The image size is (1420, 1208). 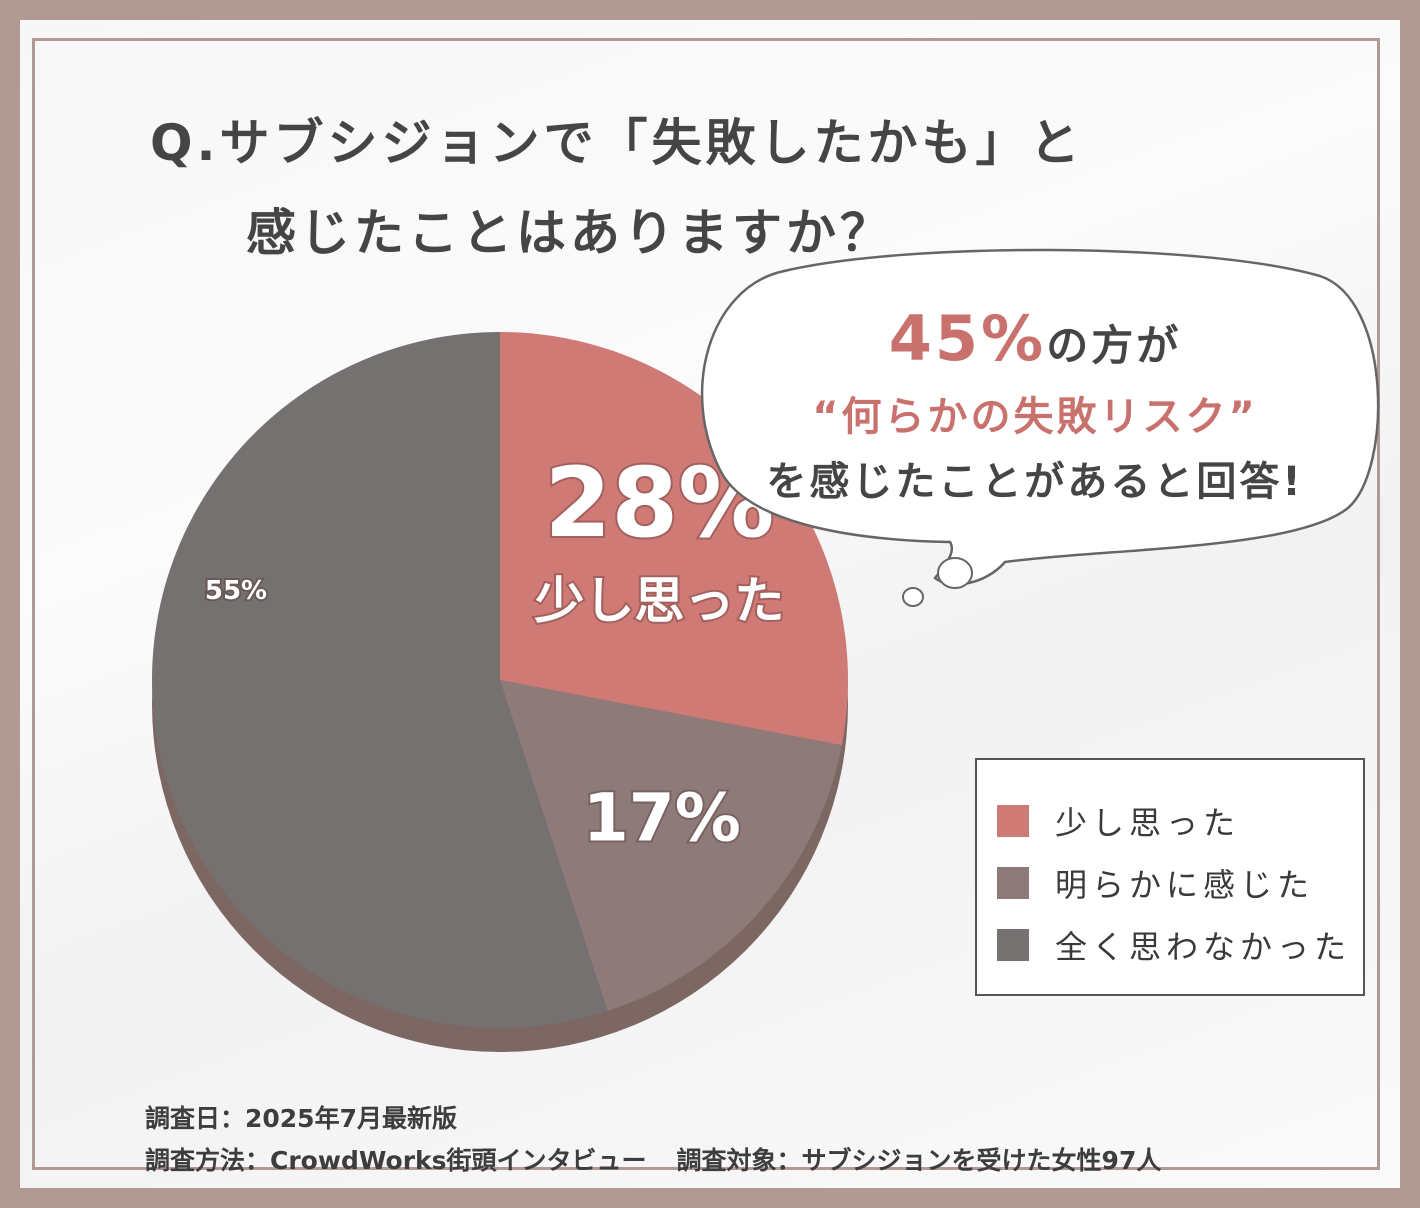 I want to click on legend-label: 少し思った, so click(x=1148, y=823).